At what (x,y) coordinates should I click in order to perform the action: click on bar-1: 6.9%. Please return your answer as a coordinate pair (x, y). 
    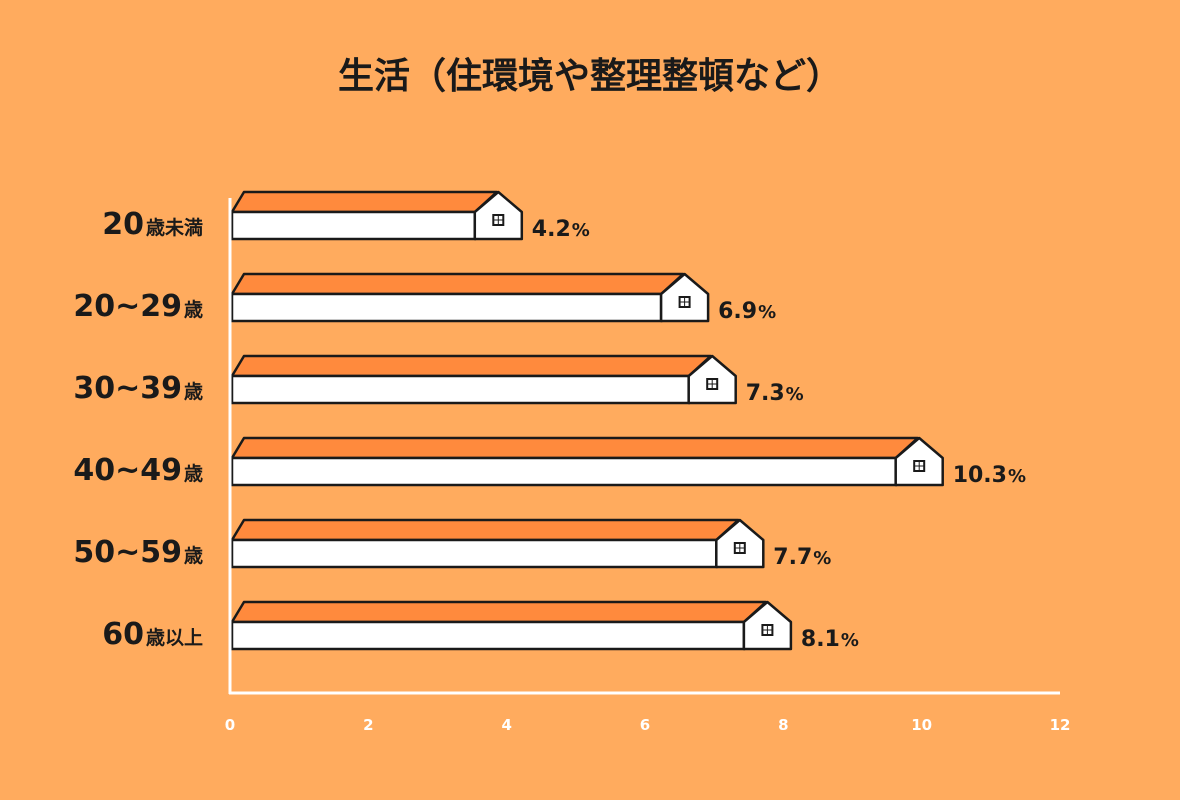
    Looking at the image, I should click on (503, 298).